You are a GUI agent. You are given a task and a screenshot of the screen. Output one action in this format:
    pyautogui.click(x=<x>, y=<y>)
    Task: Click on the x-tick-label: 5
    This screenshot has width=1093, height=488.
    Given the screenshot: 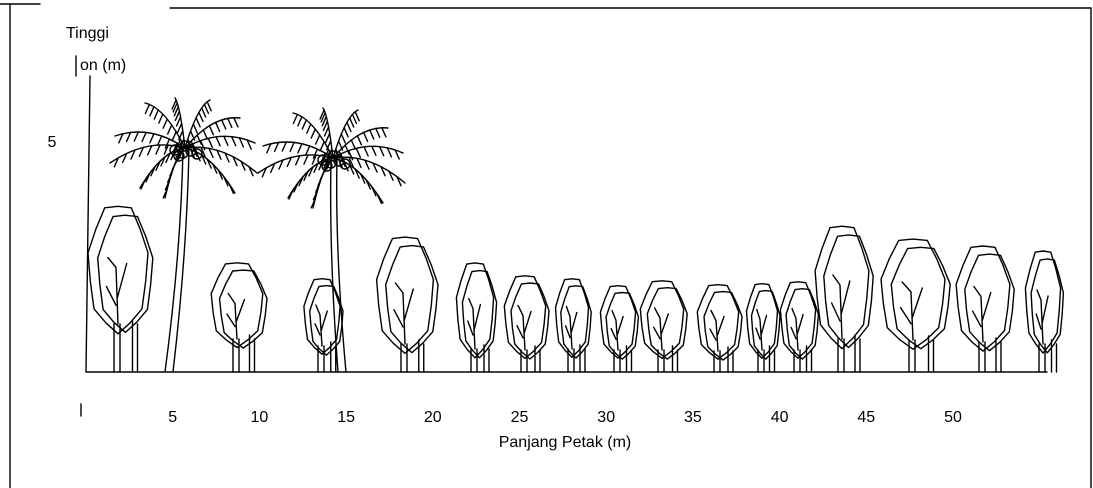 What is the action you would take?
    pyautogui.click(x=172, y=417)
    